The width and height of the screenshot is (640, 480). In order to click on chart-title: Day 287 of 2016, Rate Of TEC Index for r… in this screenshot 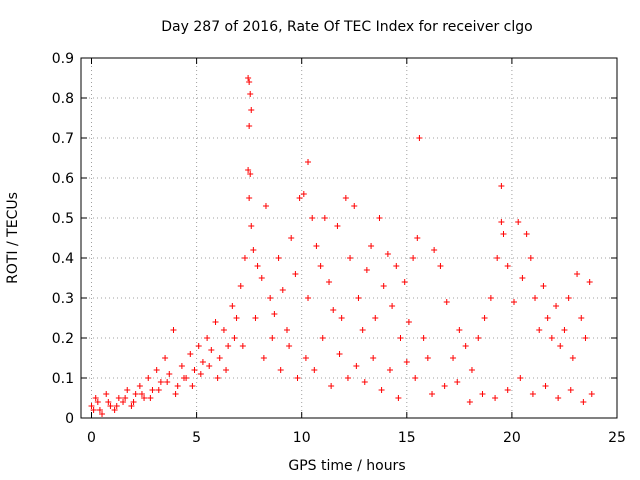, I will do `click(346, 27)`.